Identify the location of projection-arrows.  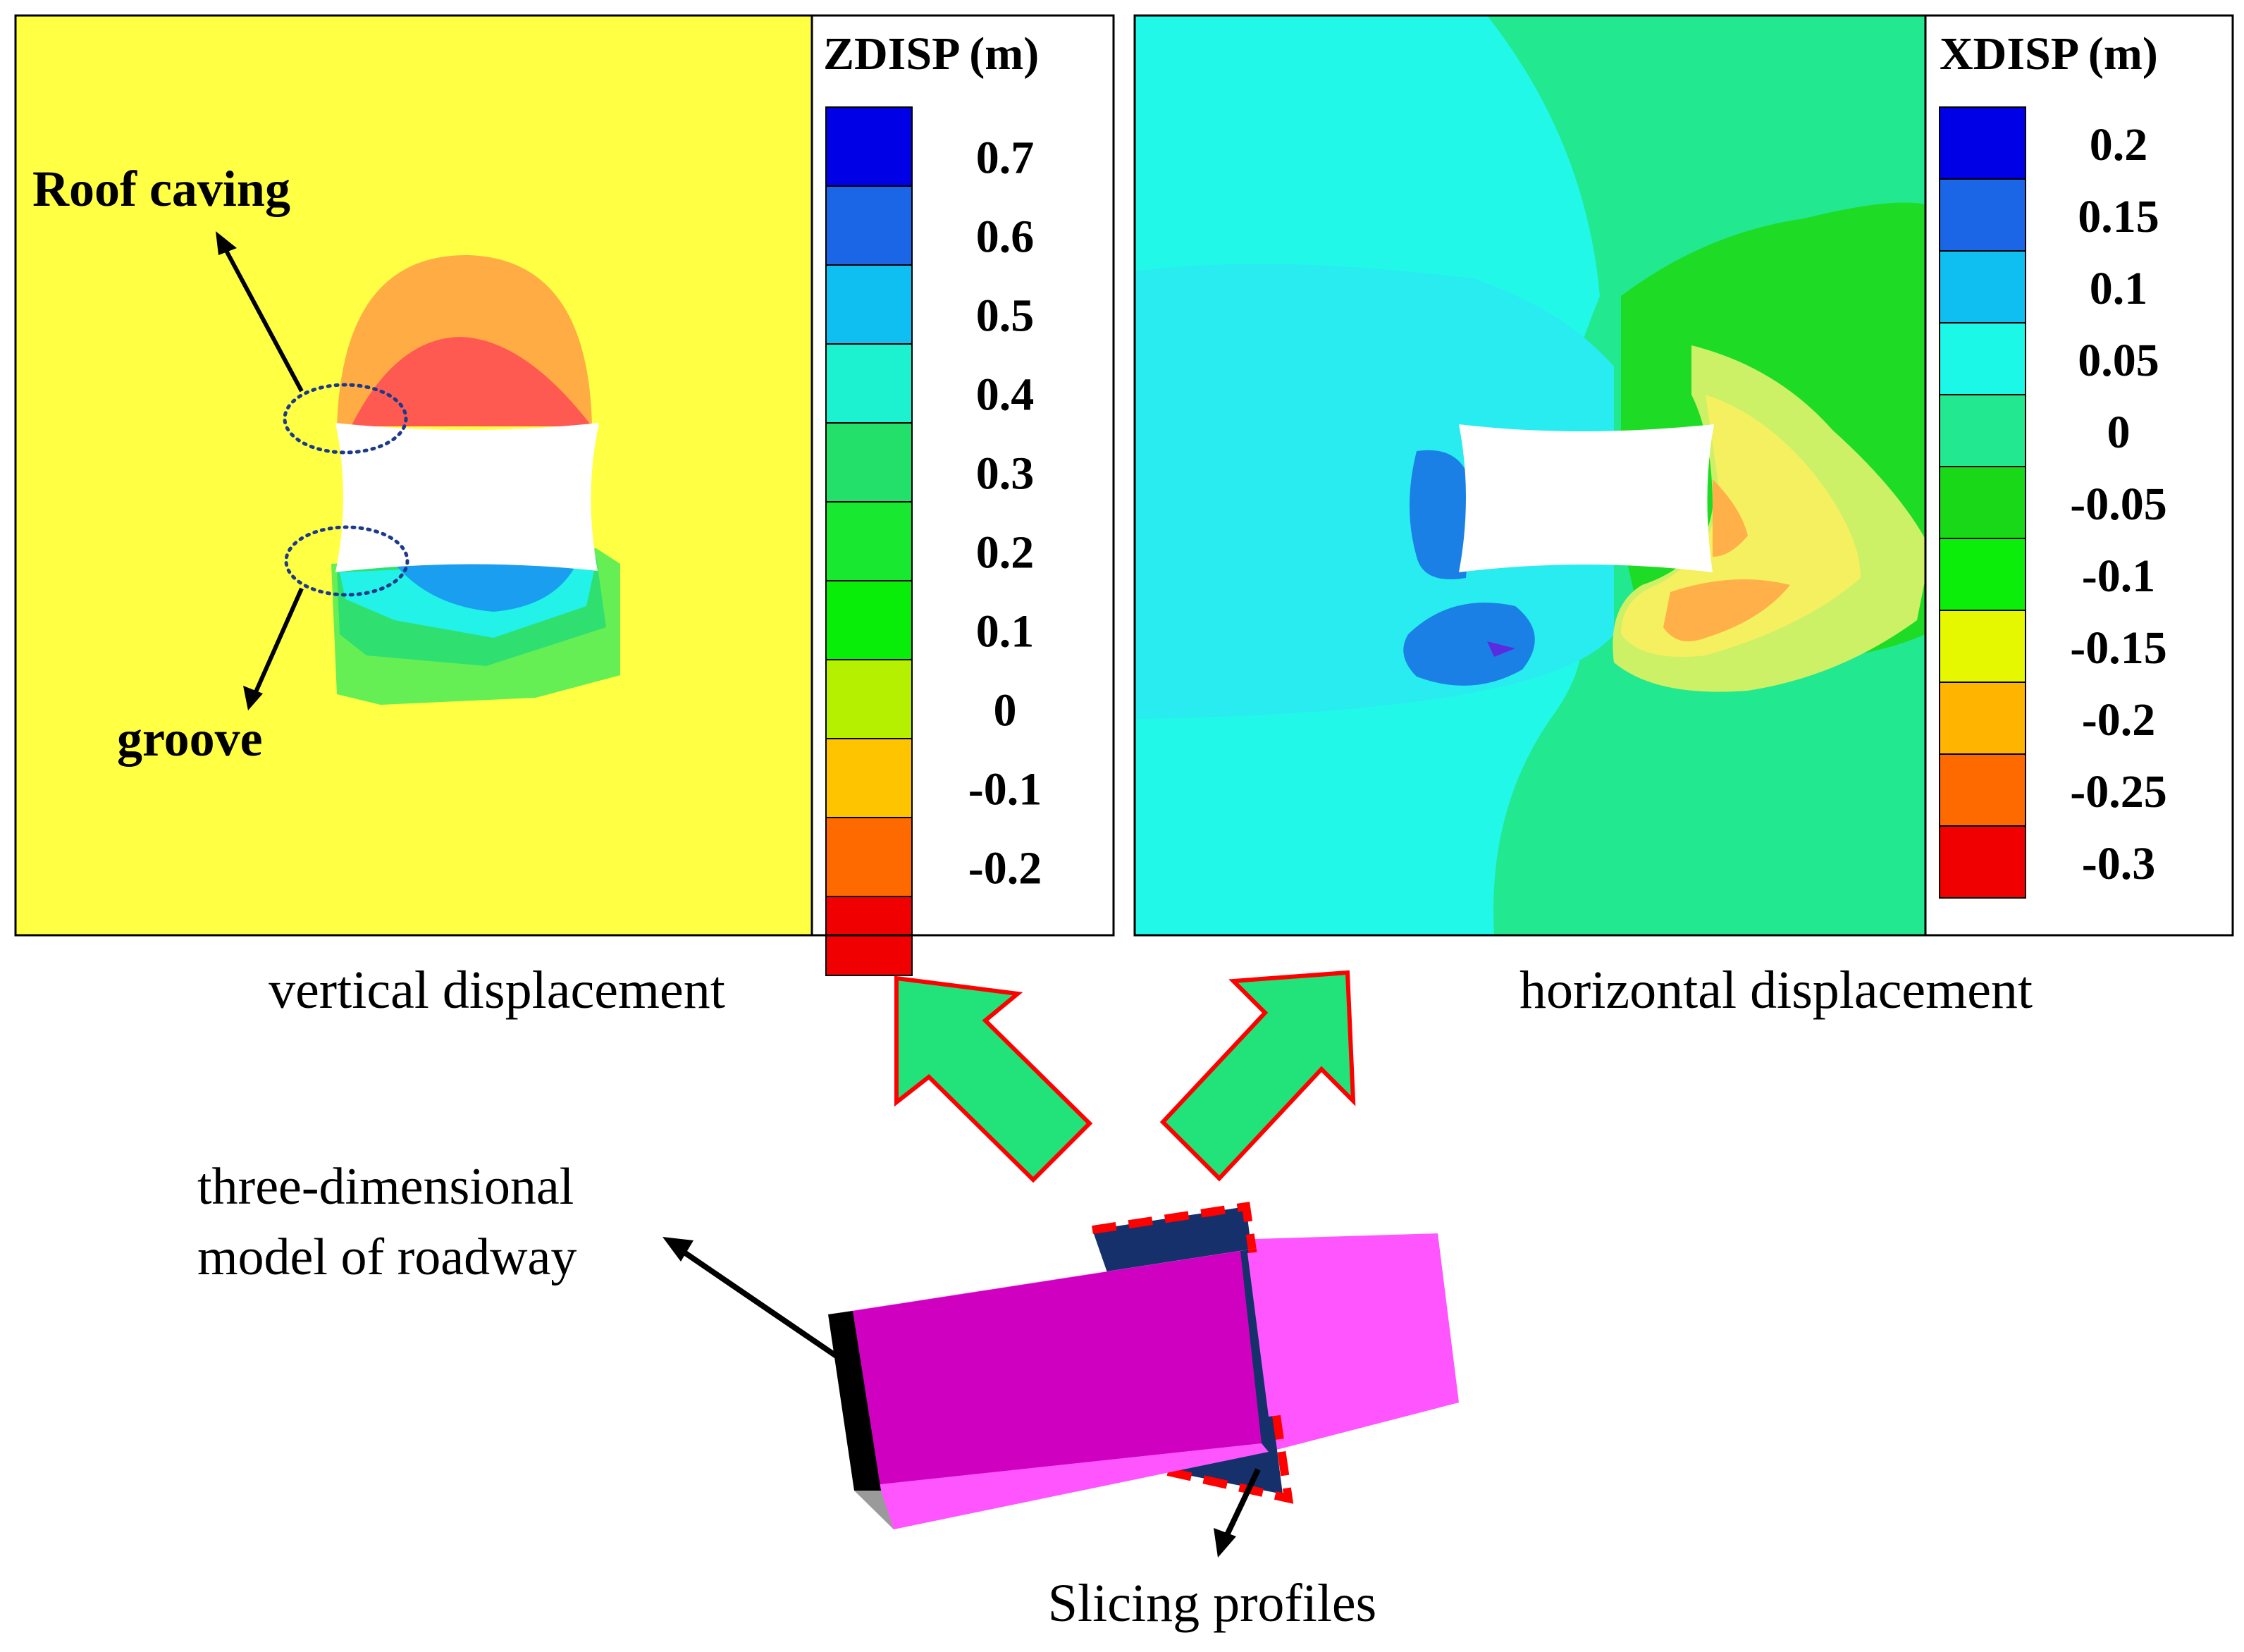
(1125, 1076).